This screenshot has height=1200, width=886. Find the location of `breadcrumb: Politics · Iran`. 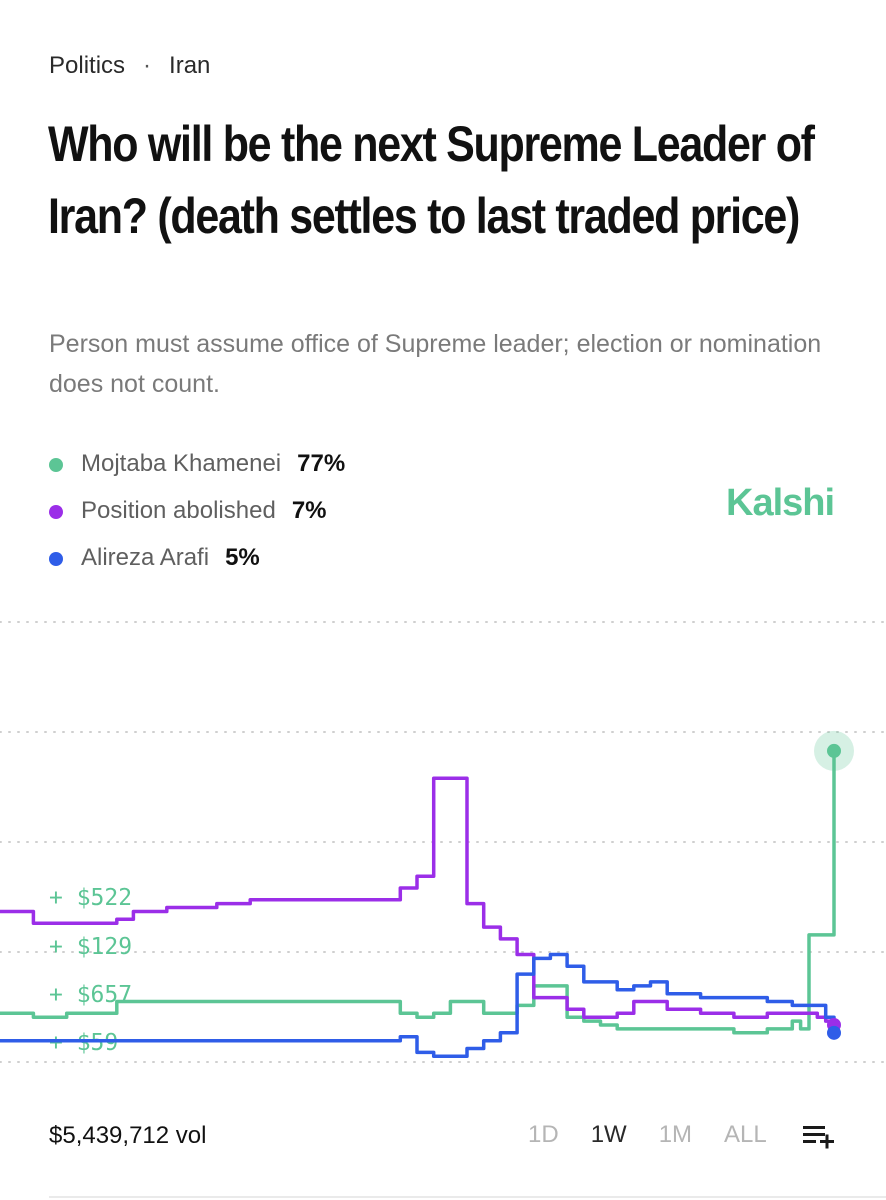

breadcrumb: Politics · Iran is located at coordinates (129, 66).